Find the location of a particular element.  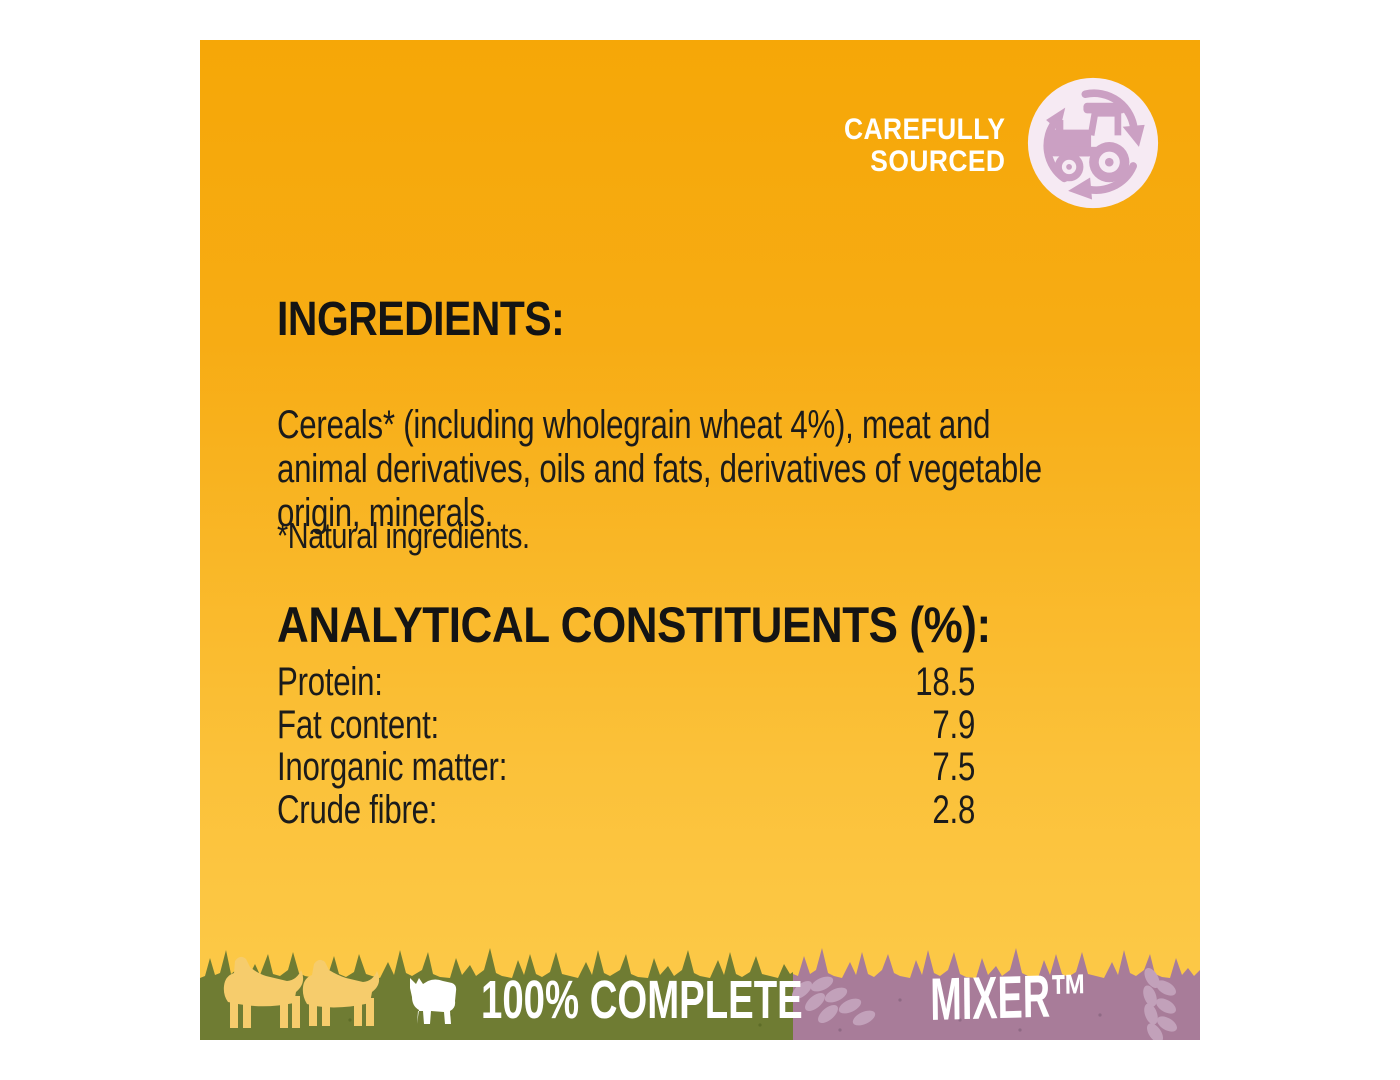

table-row: Fat content: 7.9 is located at coordinates (626, 724).